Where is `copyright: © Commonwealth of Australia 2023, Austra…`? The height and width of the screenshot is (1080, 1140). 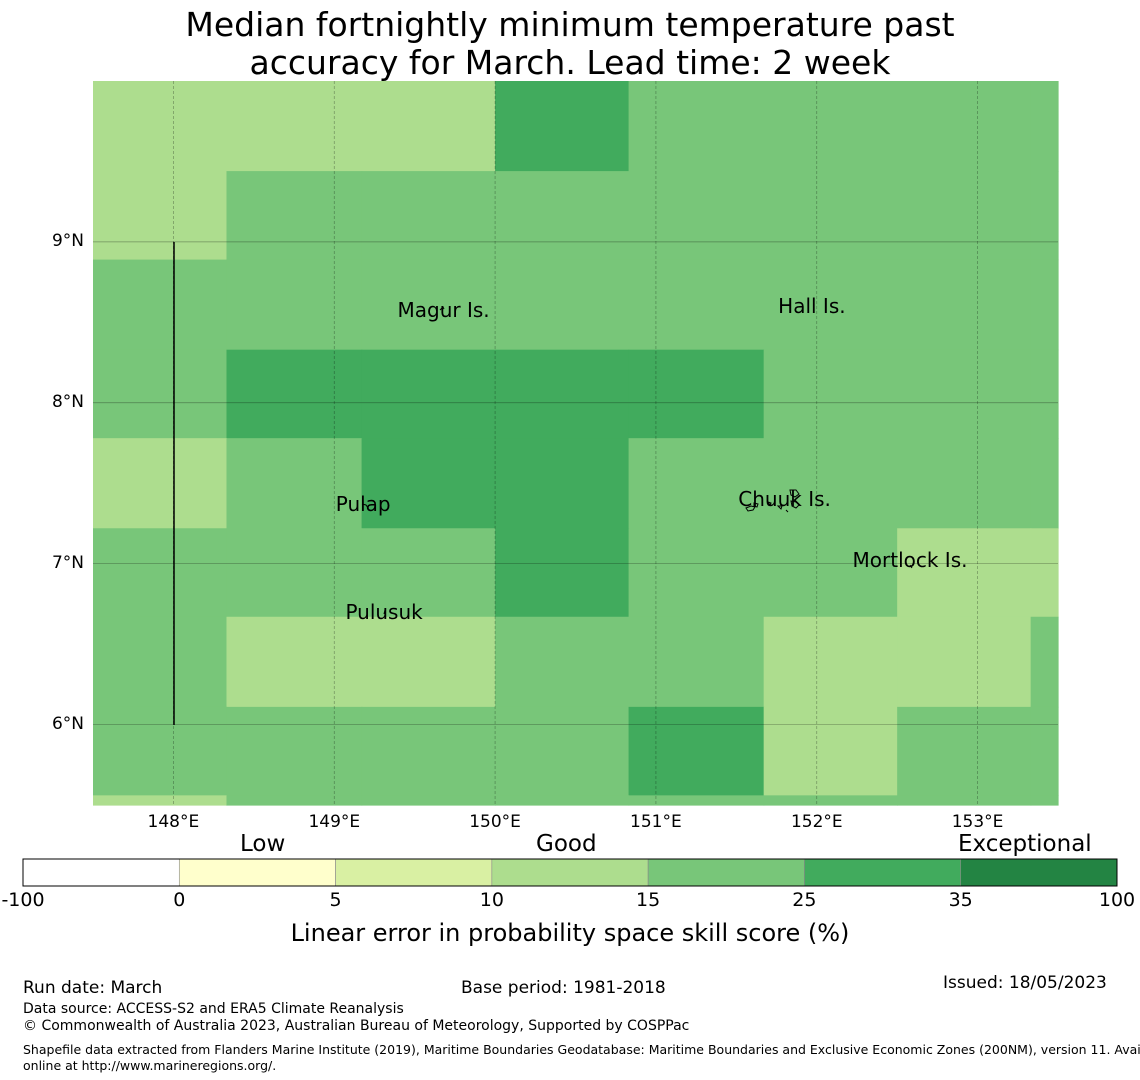 copyright: © Commonwealth of Australia 2023, Austra… is located at coordinates (356, 1026).